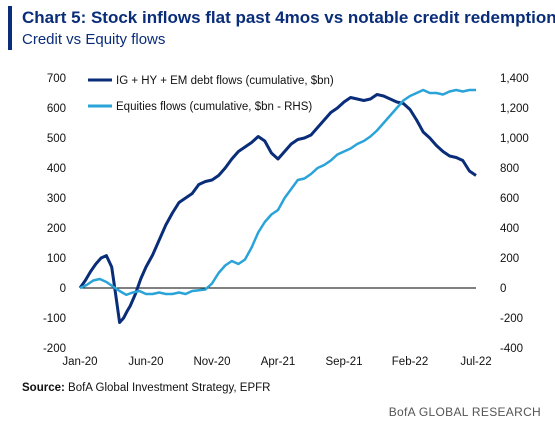  What do you see at coordinates (514, 79) in the screenshot?
I see `y-right-tick-label: 1,400` at bounding box center [514, 79].